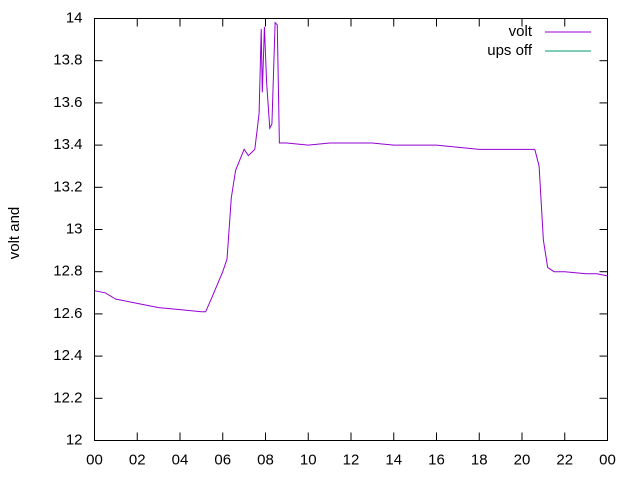 The image size is (640, 480). I want to click on x-tick-label: 16, so click(436, 459).